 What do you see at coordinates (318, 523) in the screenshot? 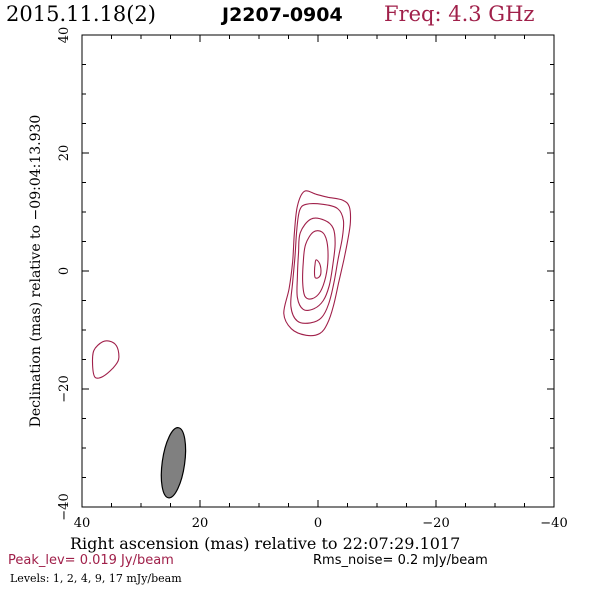
I see `x-tick-label: 0` at bounding box center [318, 523].